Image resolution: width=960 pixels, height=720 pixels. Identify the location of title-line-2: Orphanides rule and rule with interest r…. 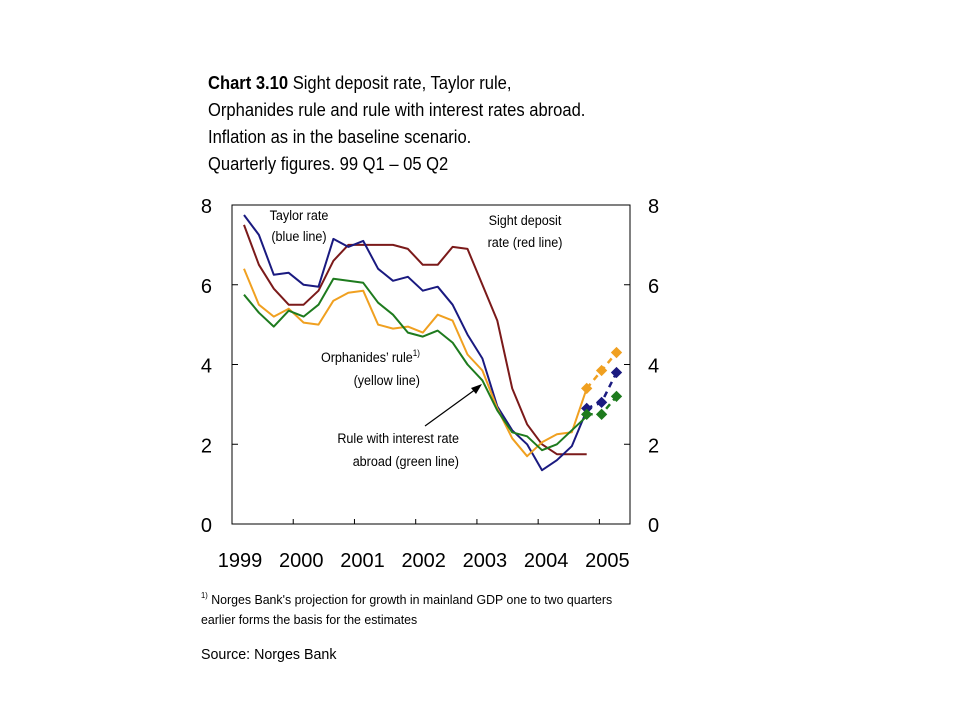
(397, 110).